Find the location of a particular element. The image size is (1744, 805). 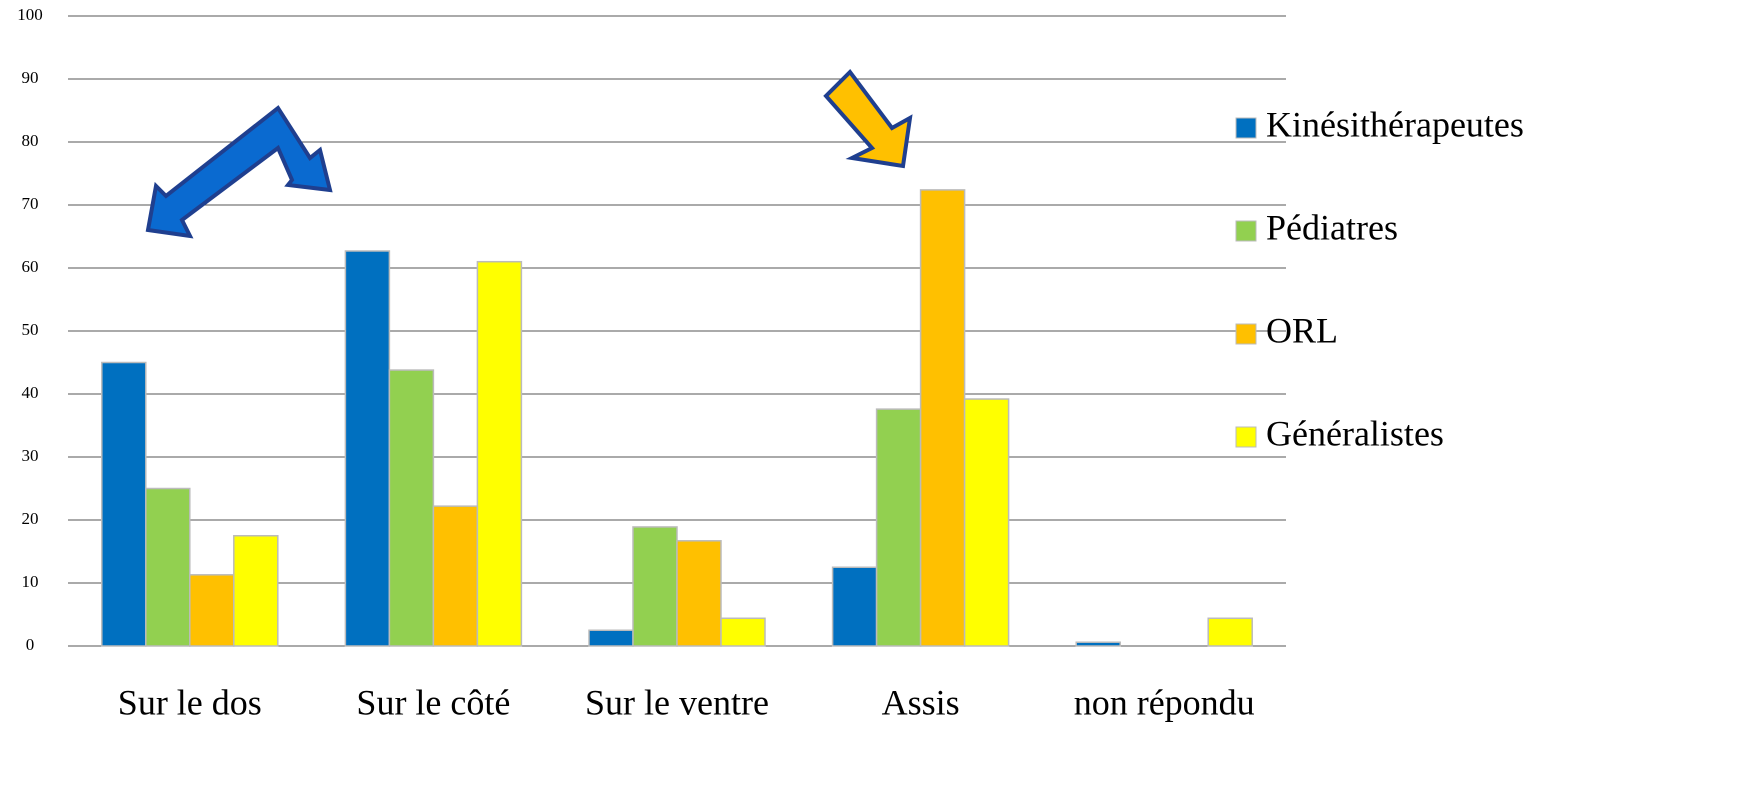

legend-label: Kinésithérapeutes is located at coordinates (1395, 124).